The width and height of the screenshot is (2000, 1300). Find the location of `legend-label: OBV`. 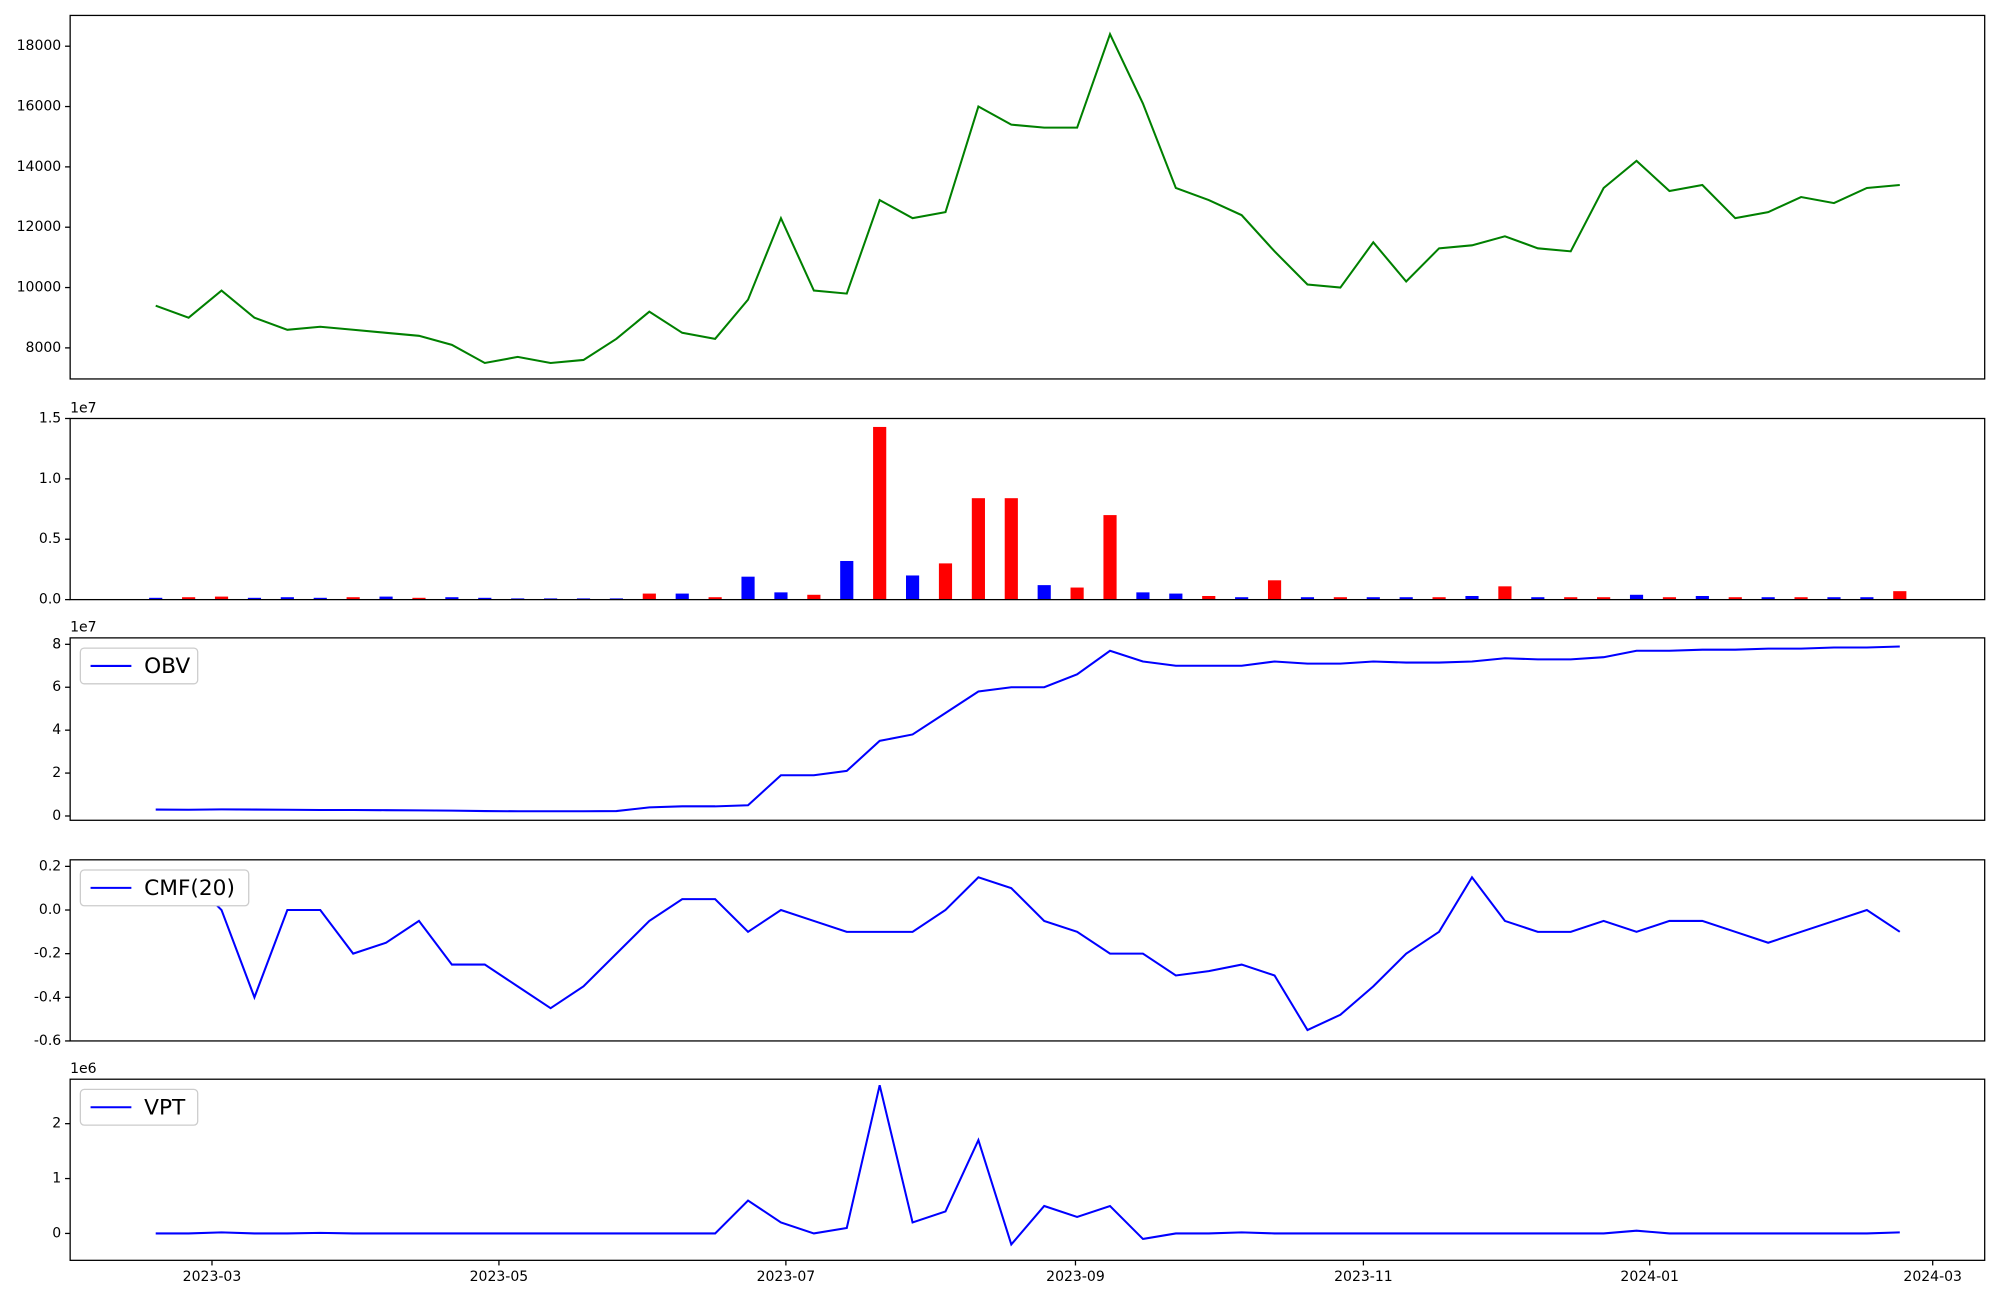

legend-label: OBV is located at coordinates (167, 666).